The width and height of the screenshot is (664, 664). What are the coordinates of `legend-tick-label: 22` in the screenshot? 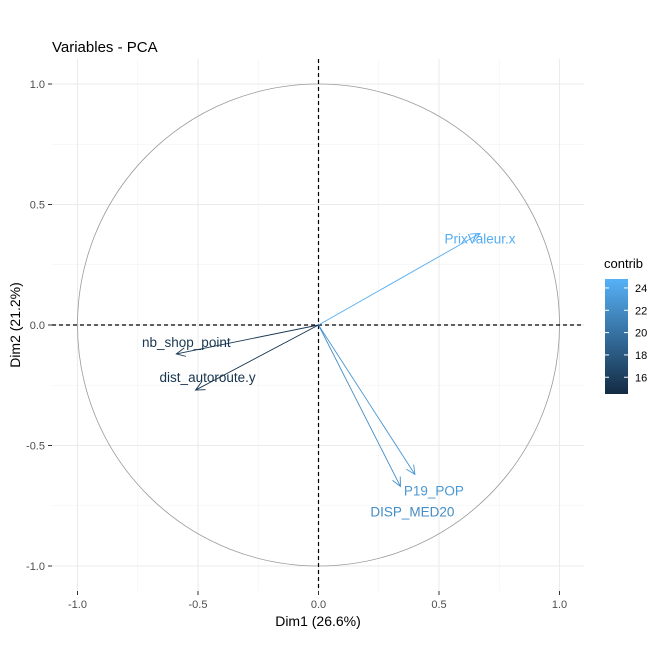 It's located at (641, 311).